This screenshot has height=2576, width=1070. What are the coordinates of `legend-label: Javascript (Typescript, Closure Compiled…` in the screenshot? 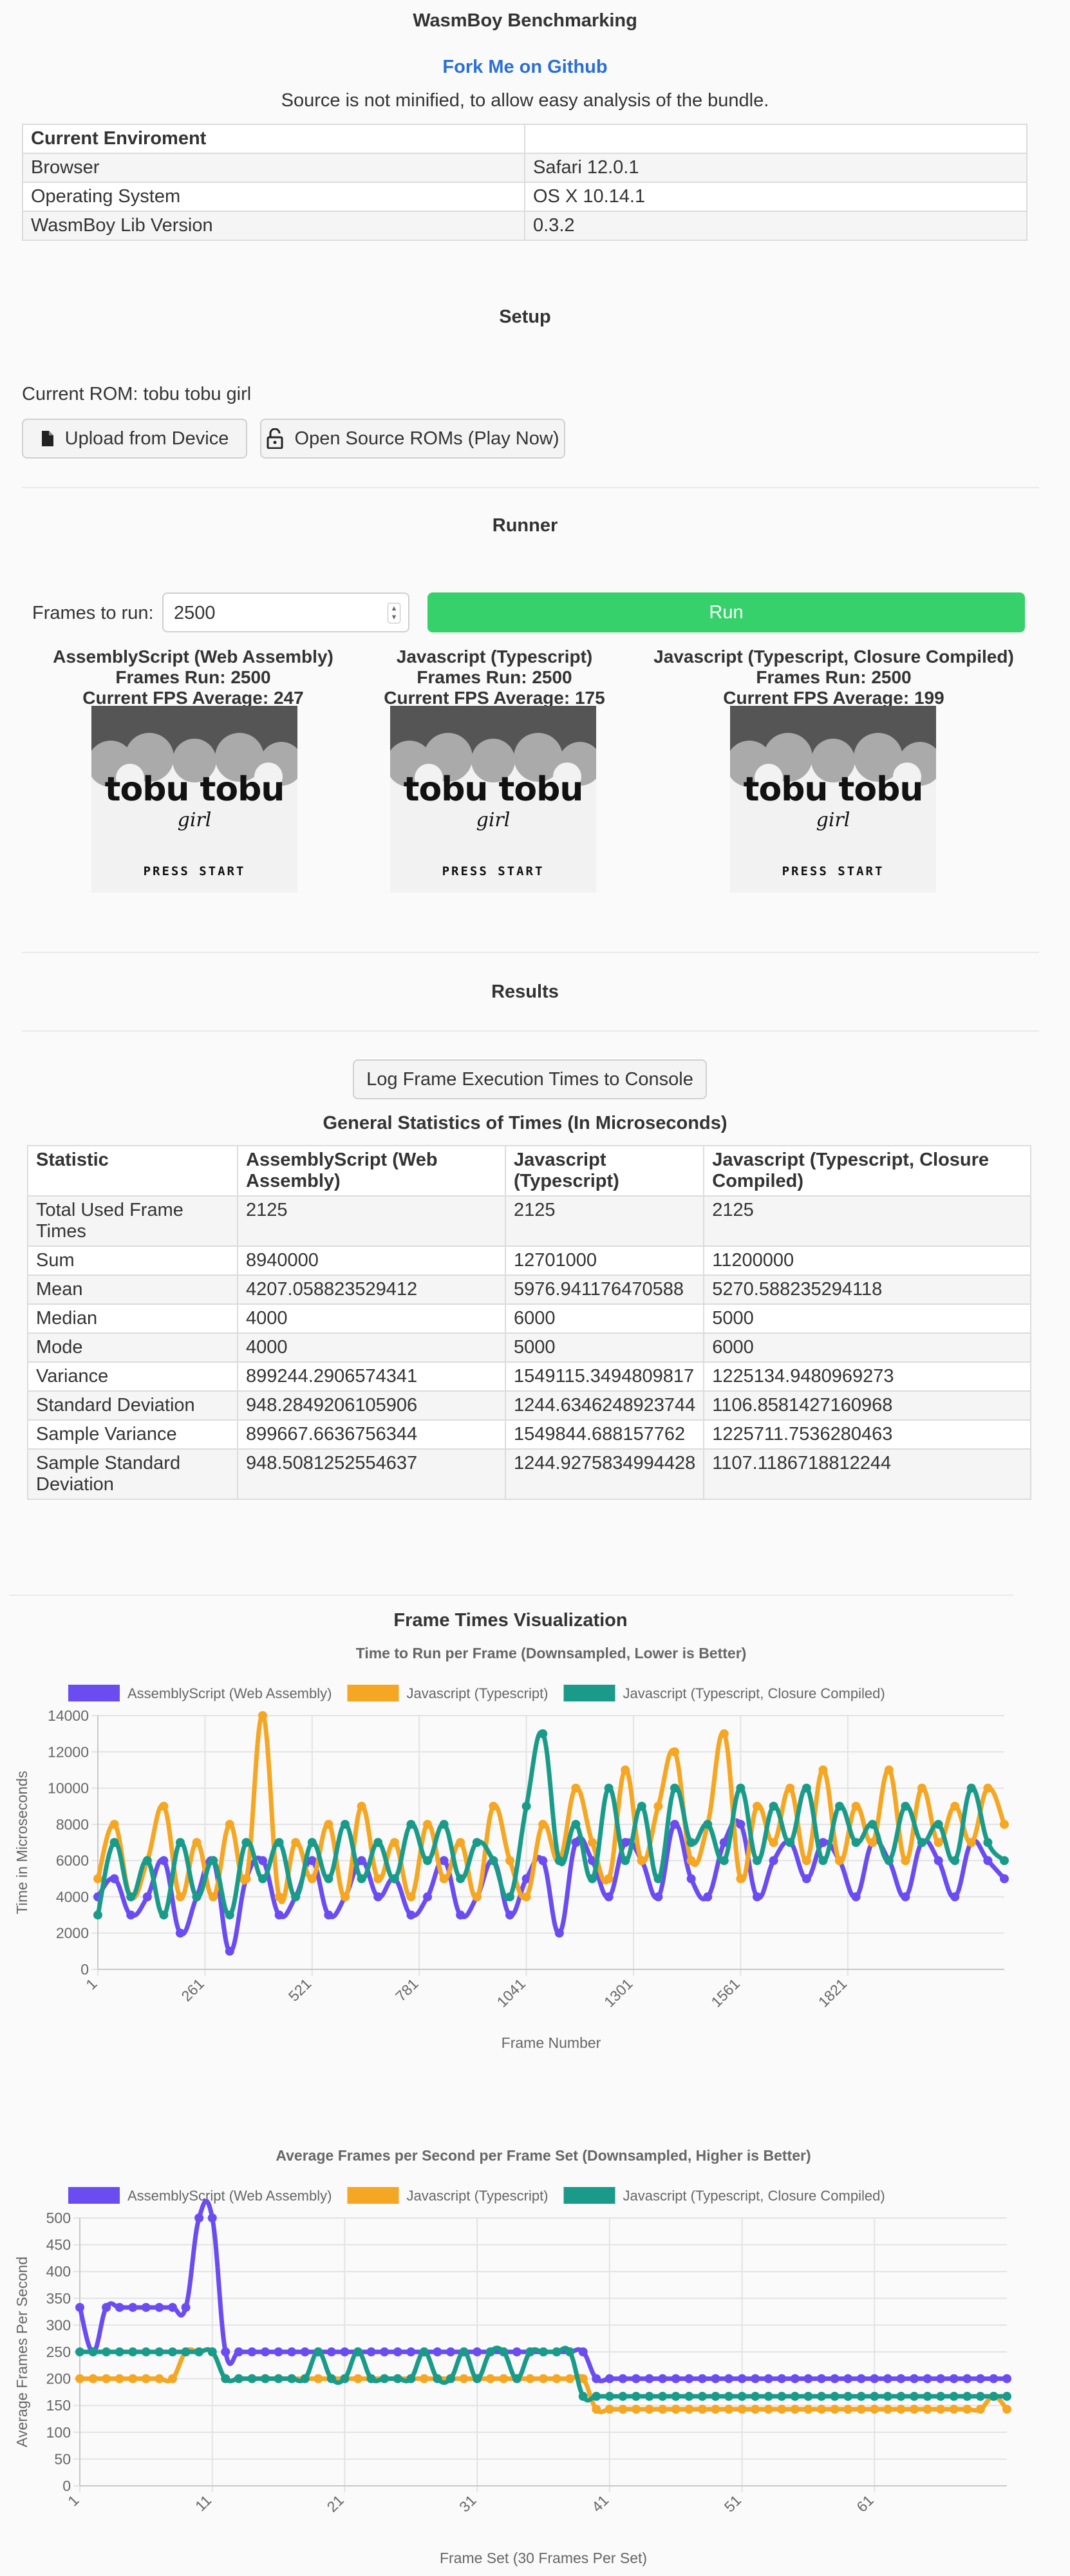 It's located at (754, 2196).